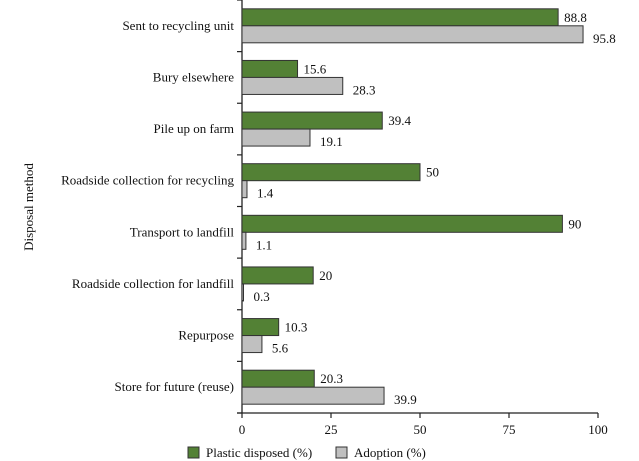 Image resolution: width=639 pixels, height=461 pixels. Describe the element at coordinates (325, 275) in the screenshot. I see `data-label: 20` at that location.